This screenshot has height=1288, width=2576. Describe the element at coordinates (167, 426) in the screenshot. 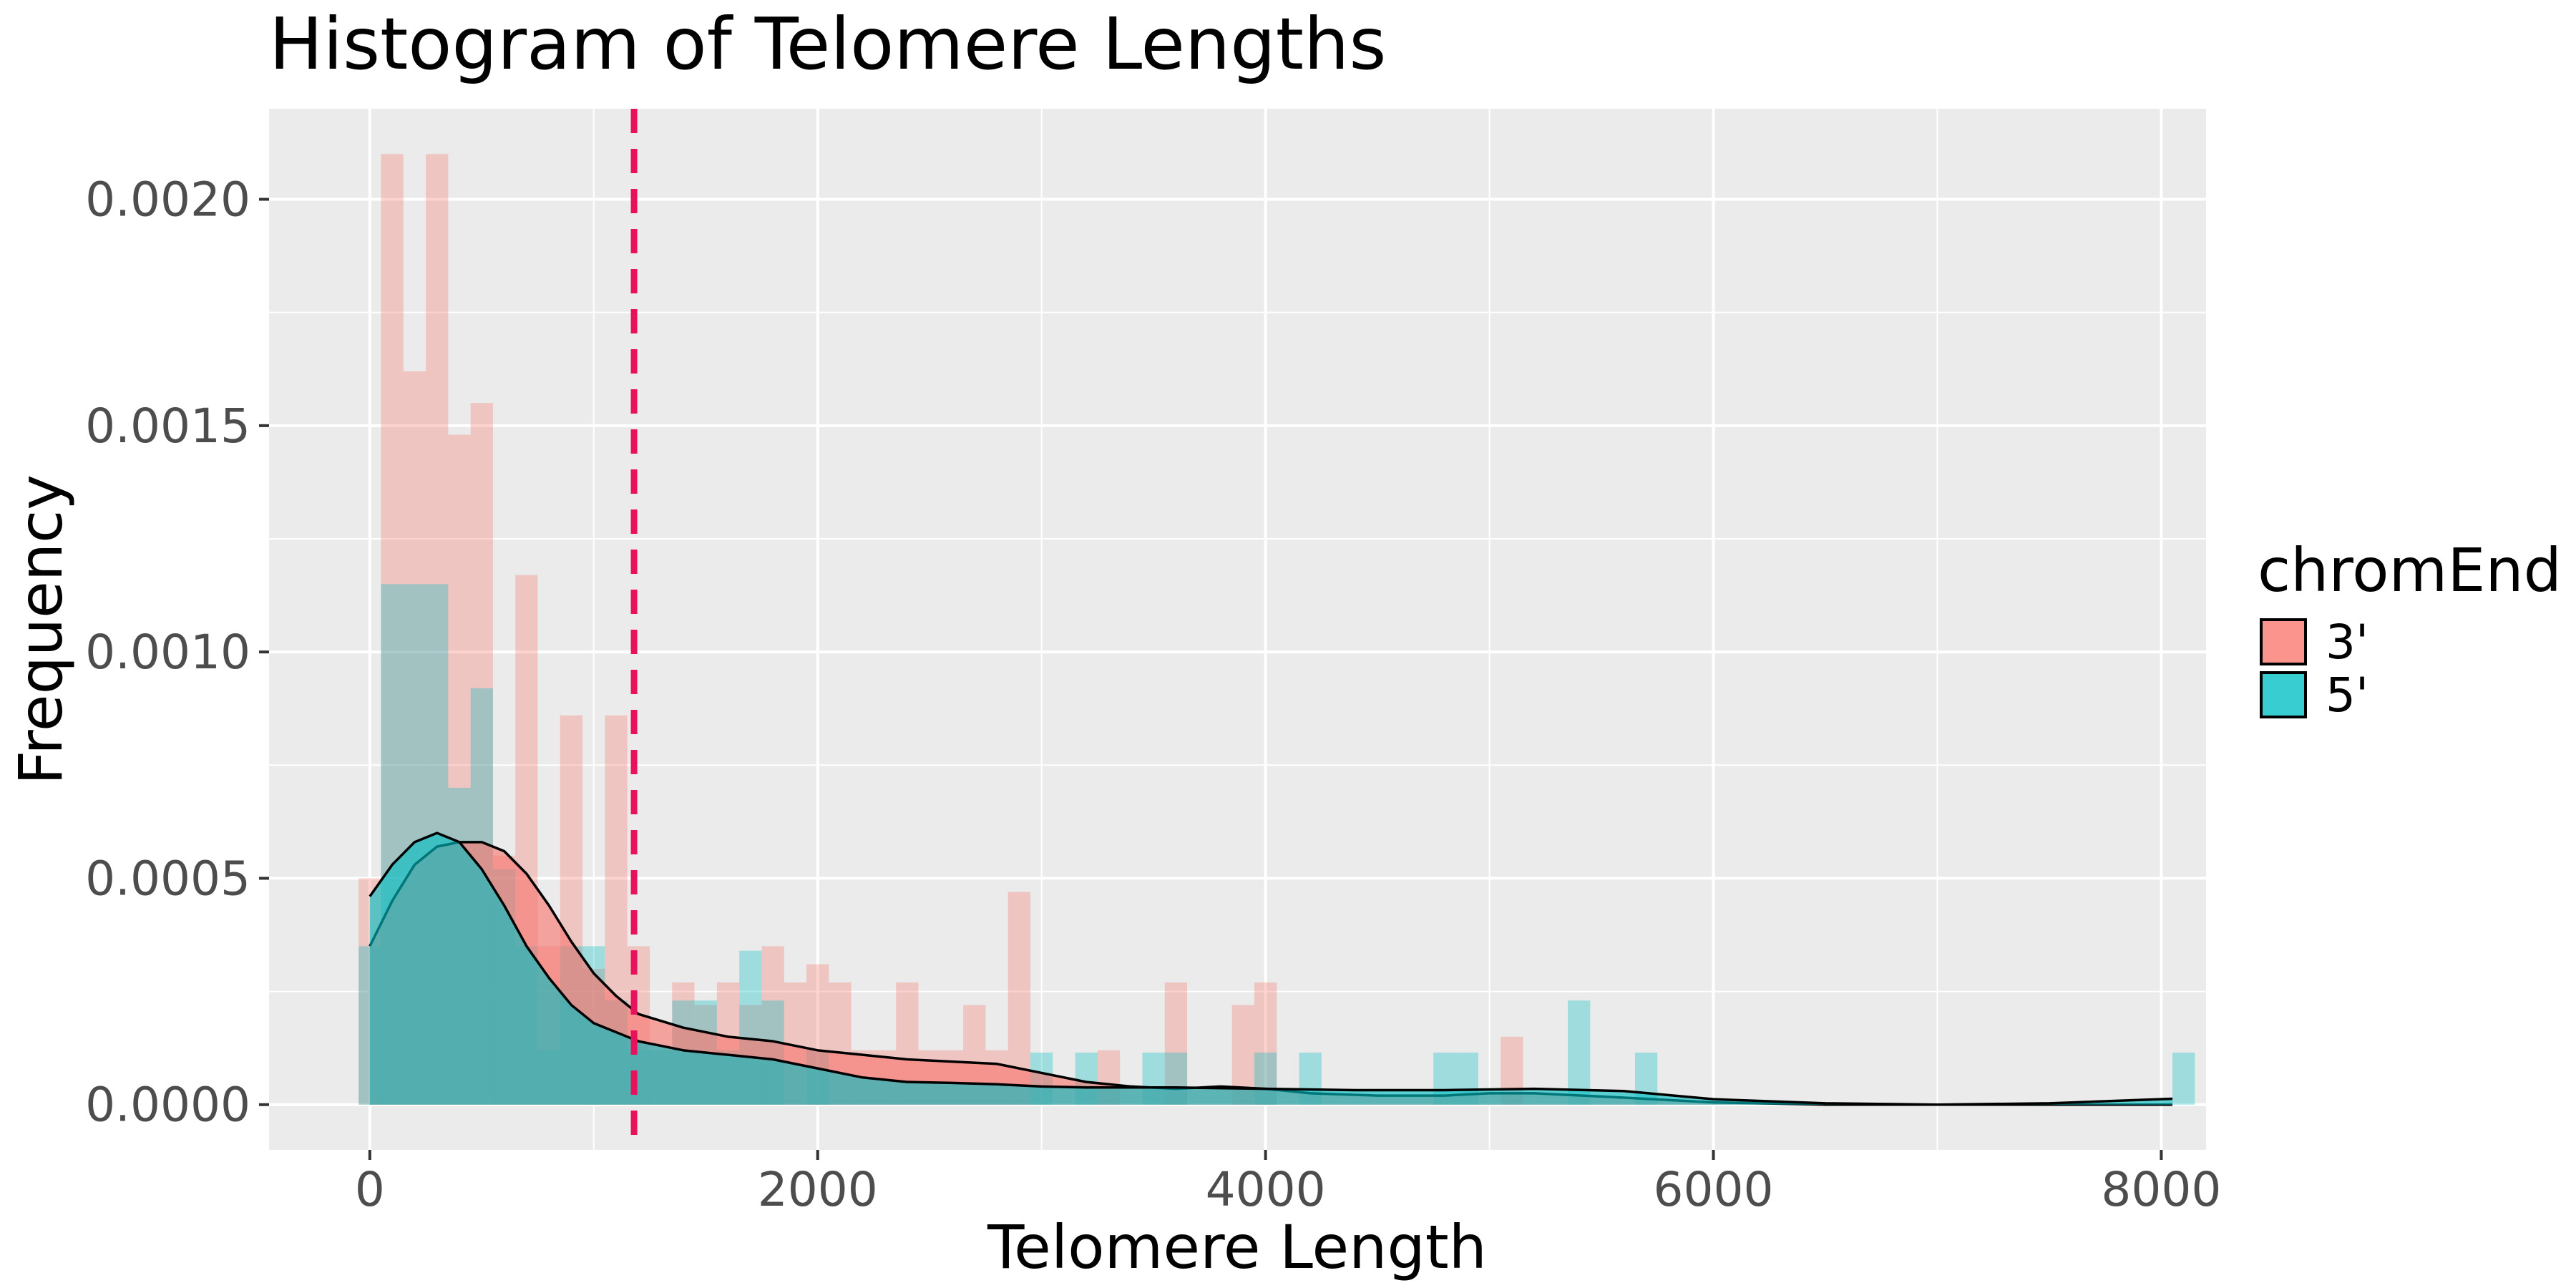

I see `y-tick-label: 0.0015` at that location.